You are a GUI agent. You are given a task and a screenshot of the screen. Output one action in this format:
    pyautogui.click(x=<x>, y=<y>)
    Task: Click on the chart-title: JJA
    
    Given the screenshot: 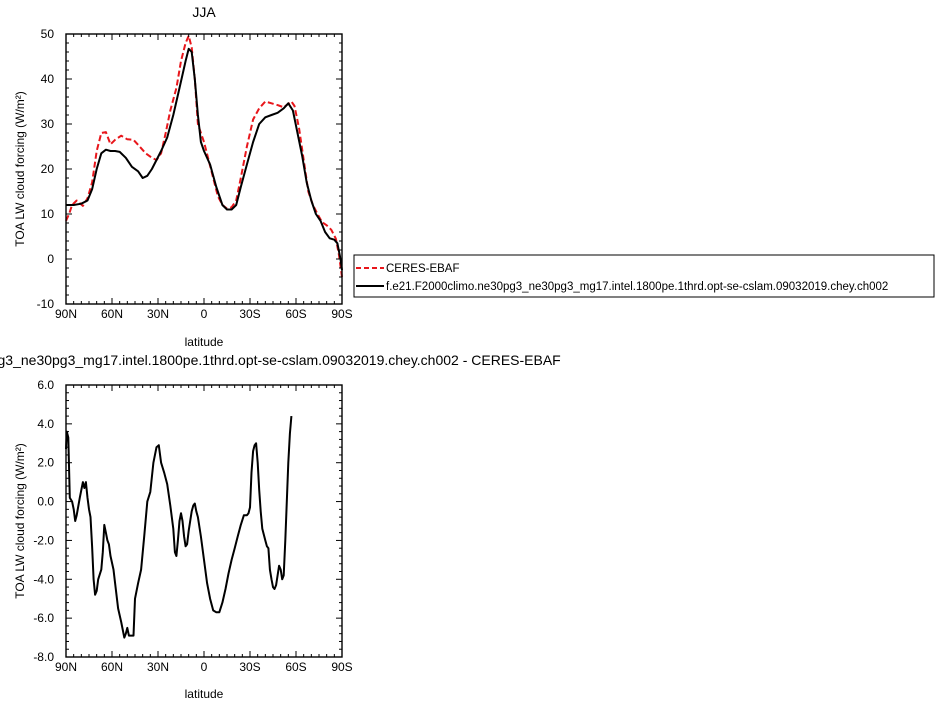 What is the action you would take?
    pyautogui.click(x=204, y=12)
    